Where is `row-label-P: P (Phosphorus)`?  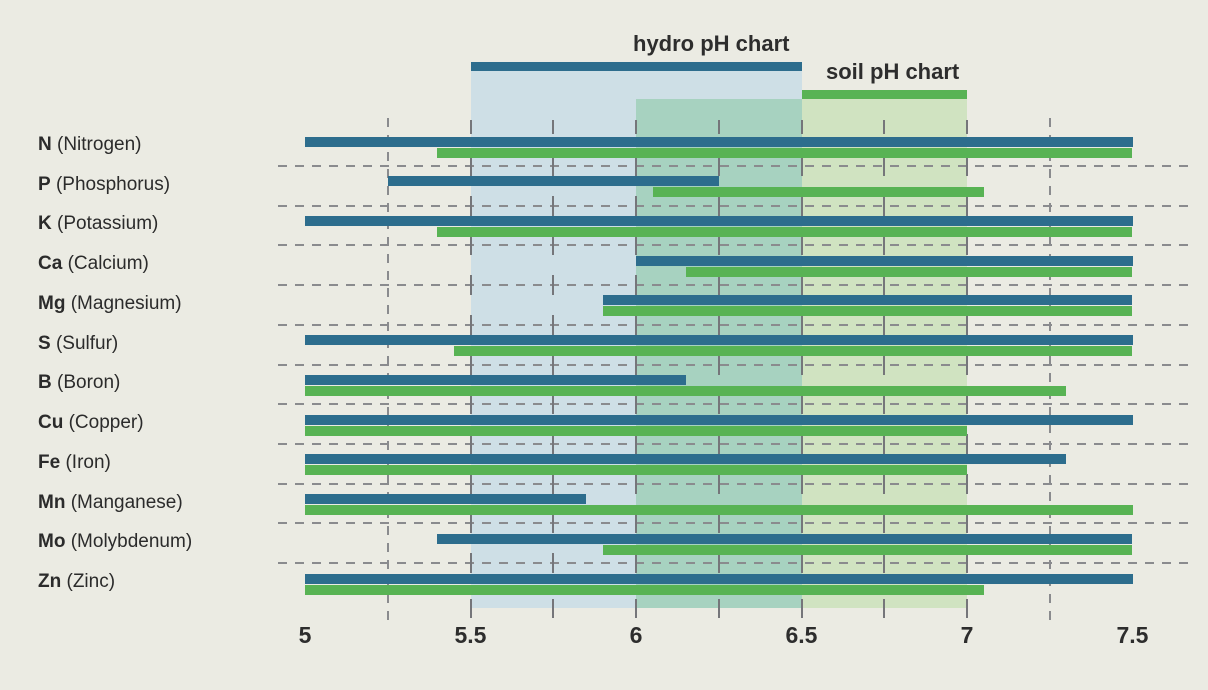
row-label-P: P (Phosphorus) is located at coordinates (104, 184).